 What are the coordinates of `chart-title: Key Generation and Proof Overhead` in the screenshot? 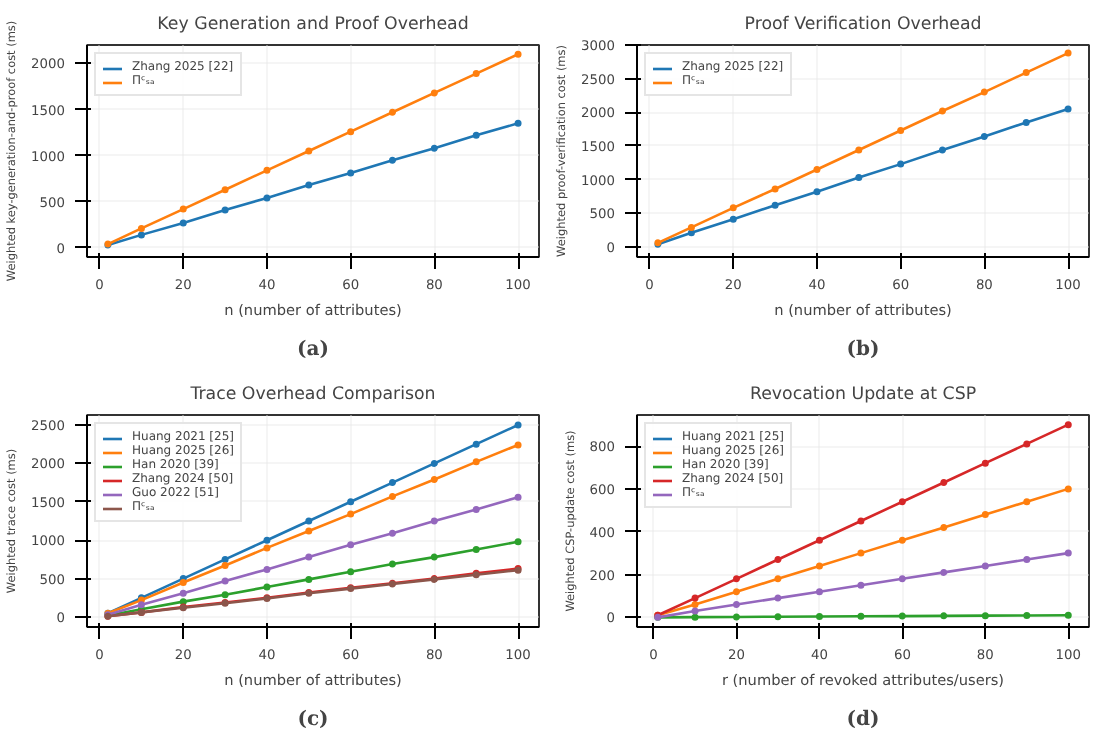 It's located at (313, 25).